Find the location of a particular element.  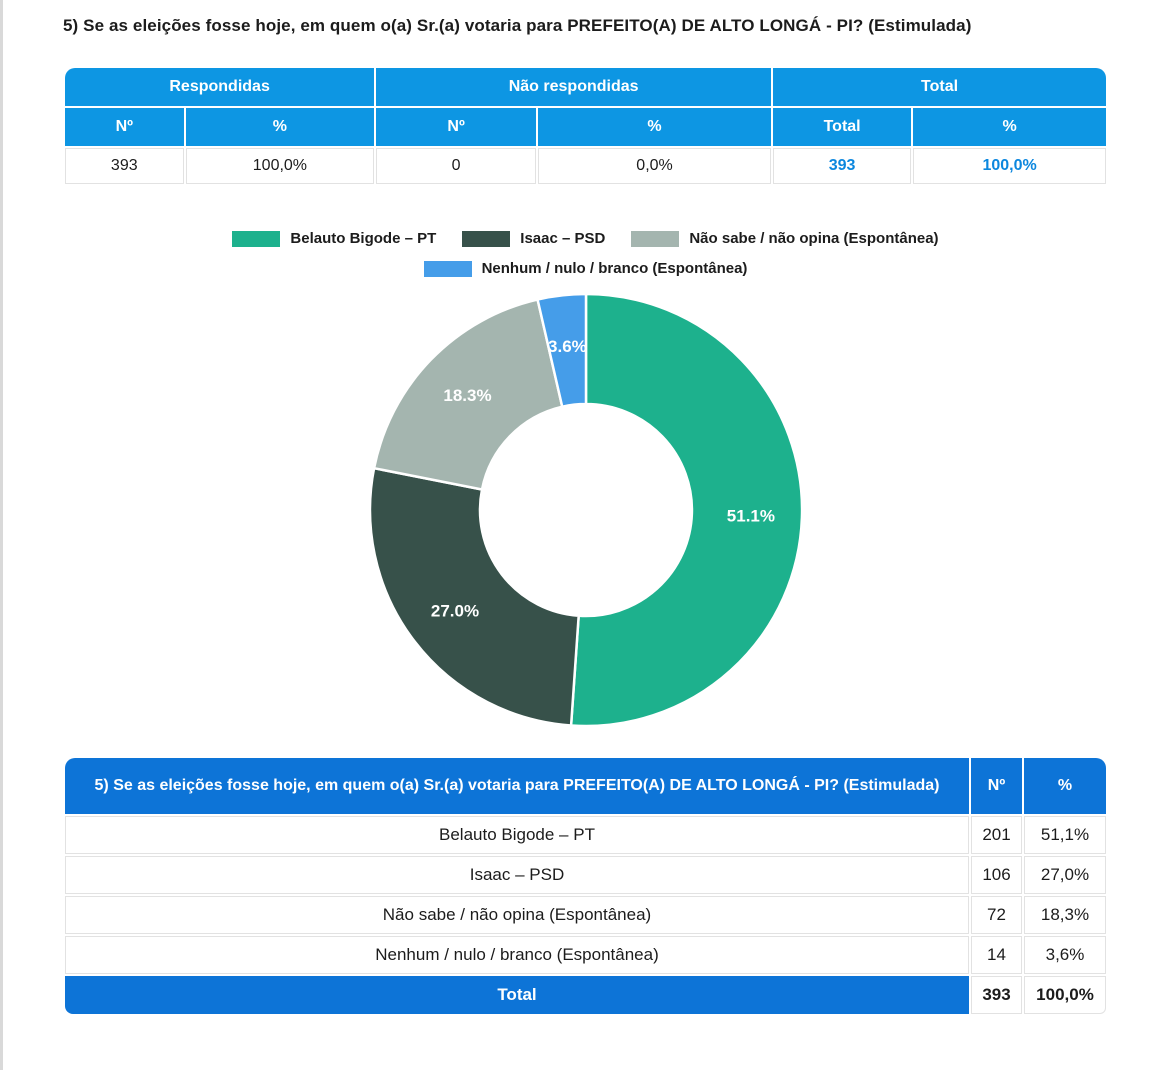

summary-group-header-row: Respondidas Não respondidas Total is located at coordinates (585, 87).